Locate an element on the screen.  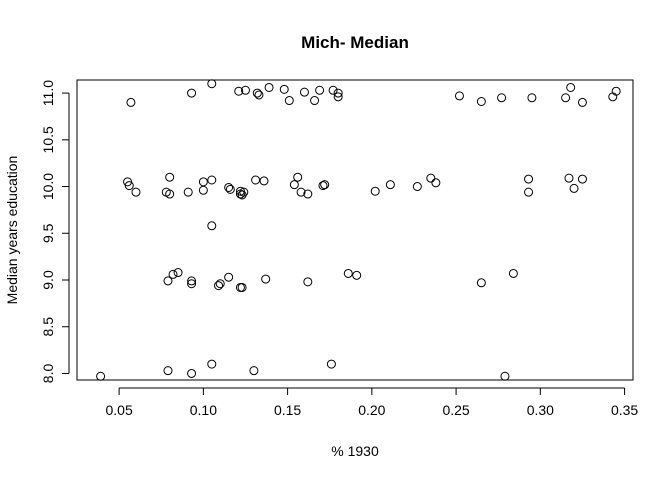
x-tick-label: 0.10 is located at coordinates (203, 410).